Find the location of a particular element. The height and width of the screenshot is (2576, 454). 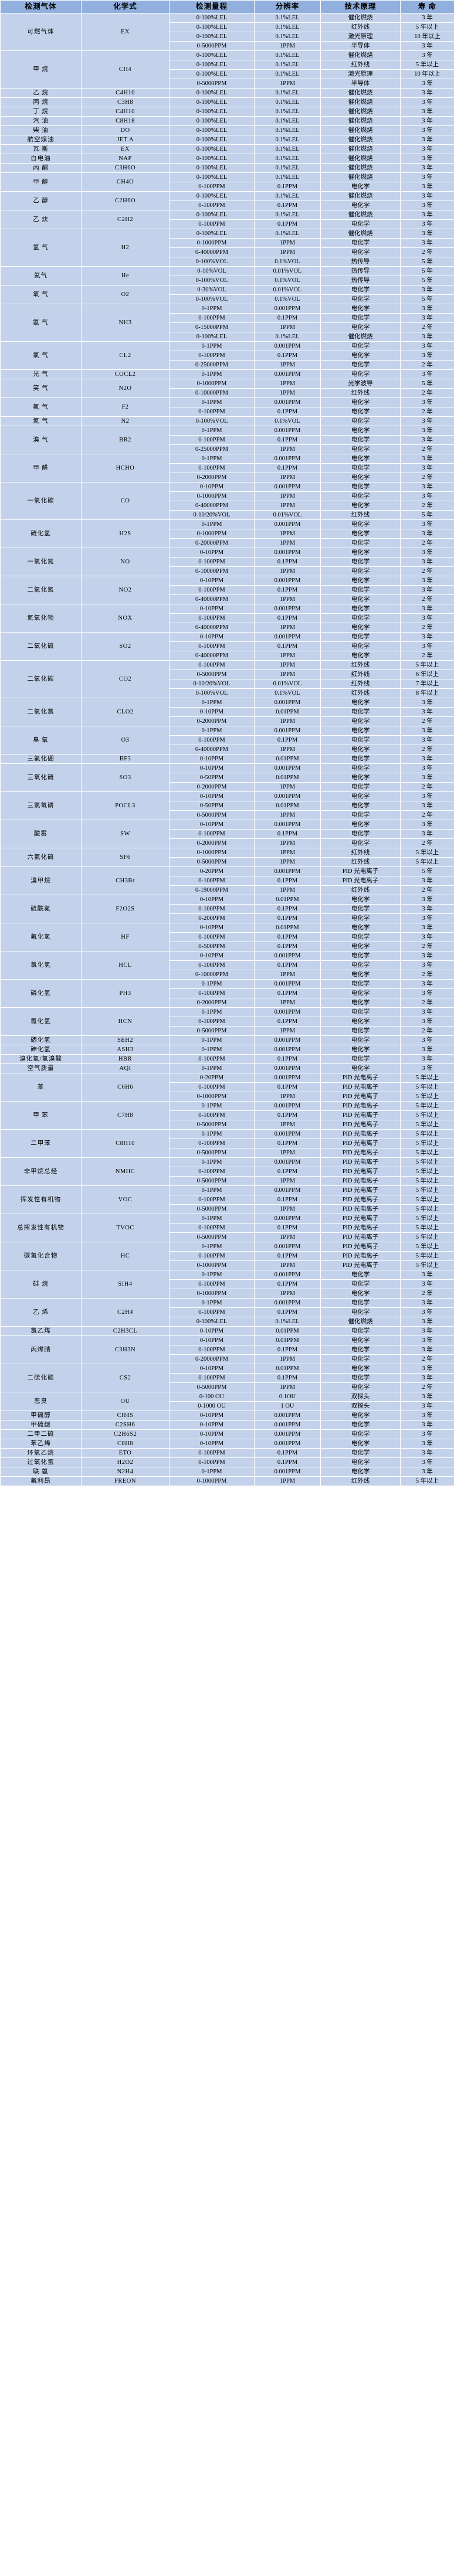

chemical-formula-cell: C4H10 is located at coordinates (125, 93).